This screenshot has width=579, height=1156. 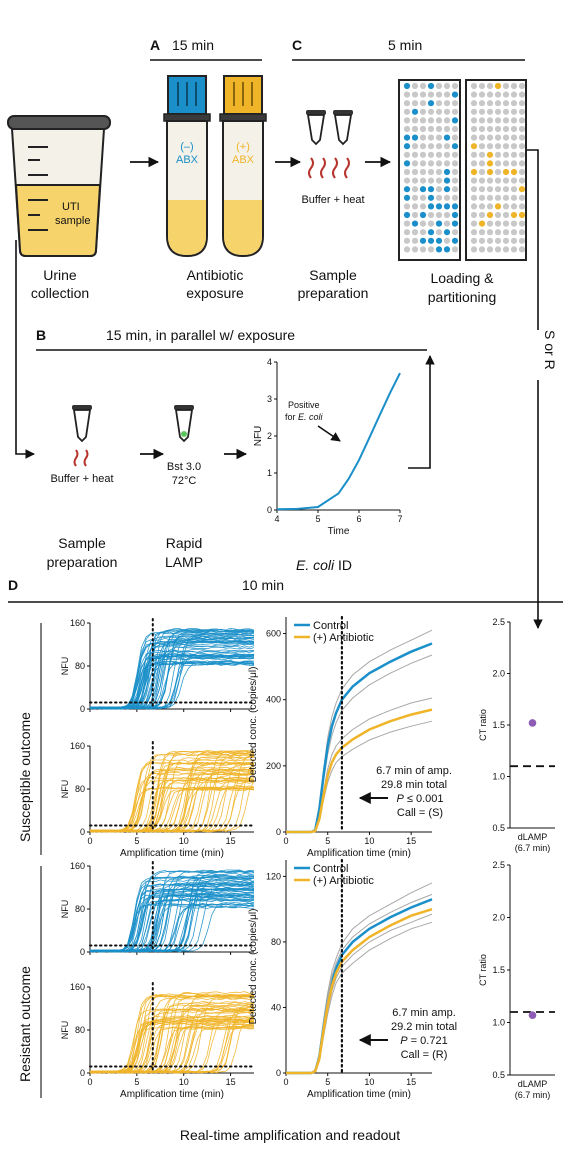 What do you see at coordinates (329, 128) in the screenshot?
I see `microtube-pair-icon` at bounding box center [329, 128].